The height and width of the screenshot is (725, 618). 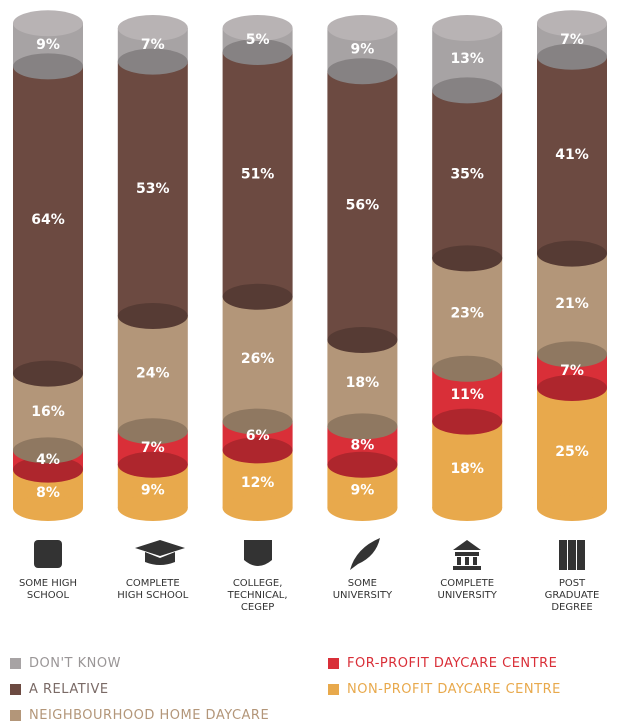 I want to click on value-label: 21%, so click(x=572, y=304).